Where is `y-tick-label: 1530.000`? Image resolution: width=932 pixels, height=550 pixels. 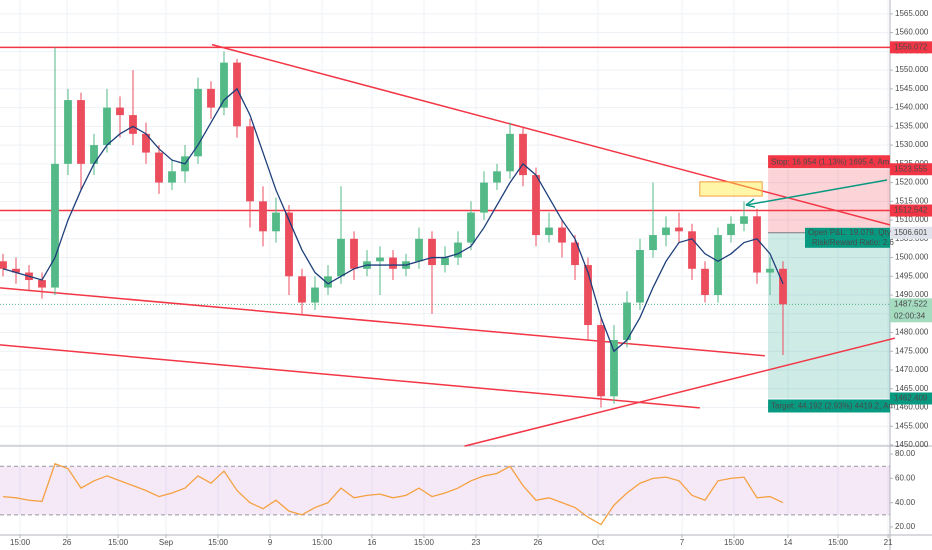
y-tick-label: 1530.000 is located at coordinates (912, 144).